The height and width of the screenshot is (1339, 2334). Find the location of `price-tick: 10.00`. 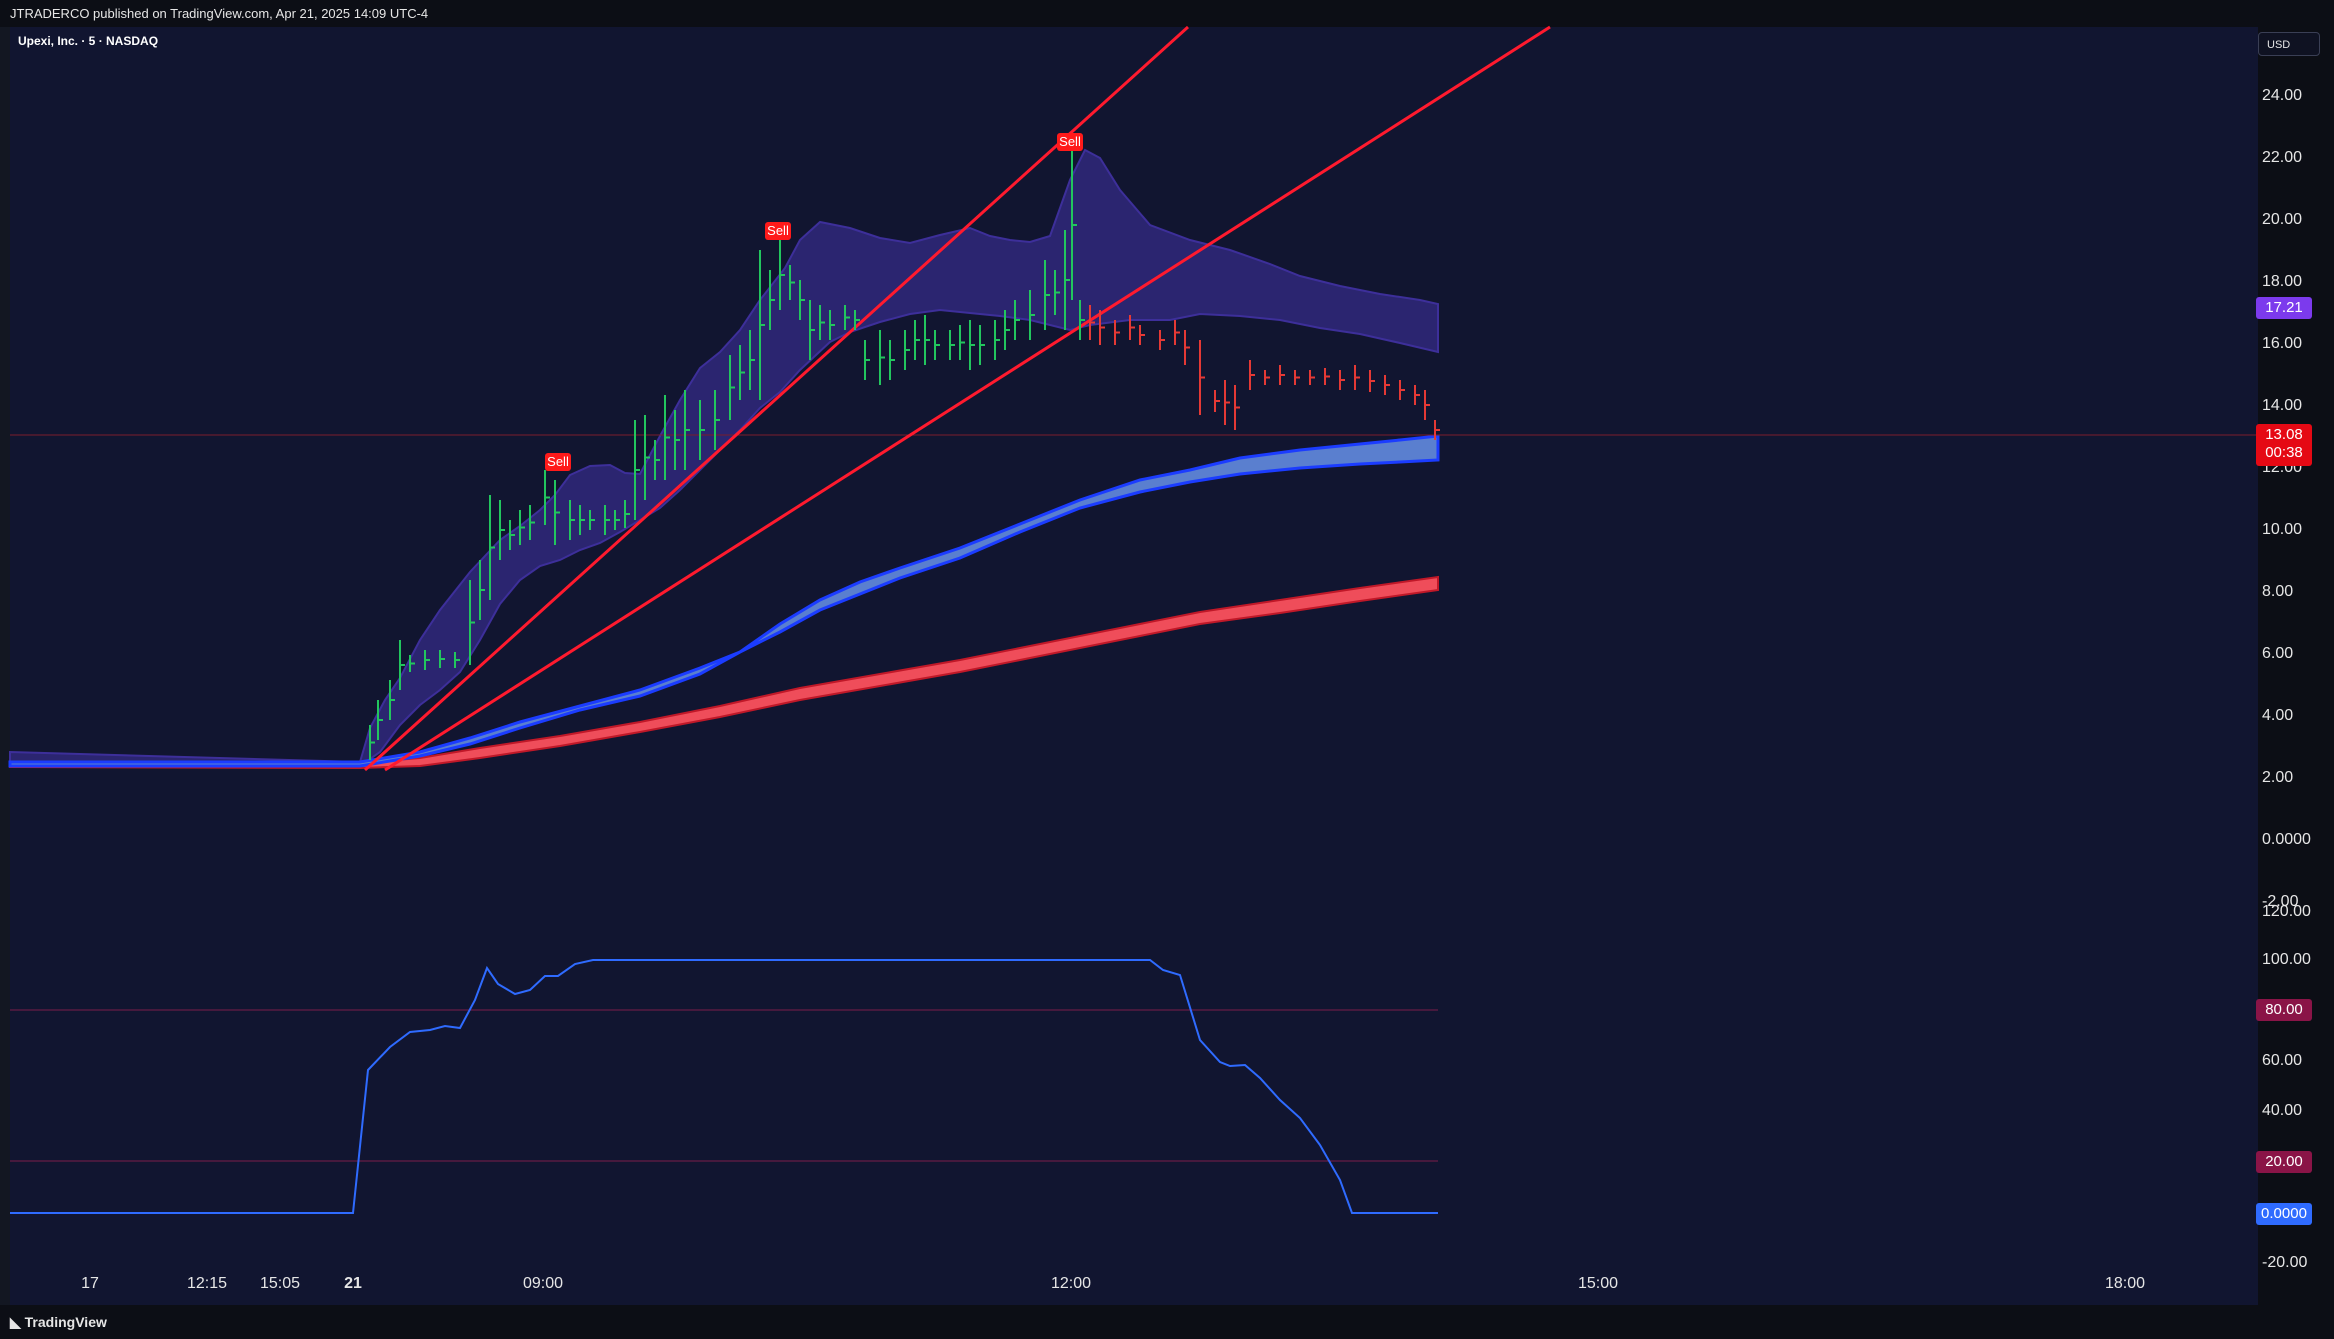

price-tick: 10.00 is located at coordinates (2282, 529).